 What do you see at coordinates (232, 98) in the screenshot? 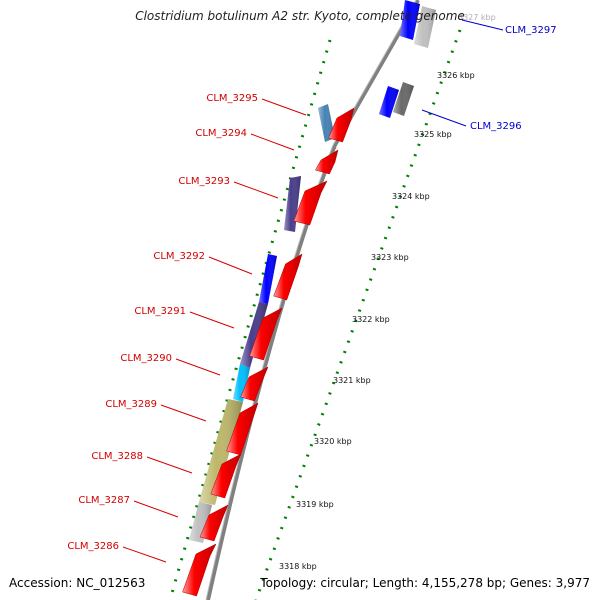
I see `gene-label: CLM_3295` at bounding box center [232, 98].